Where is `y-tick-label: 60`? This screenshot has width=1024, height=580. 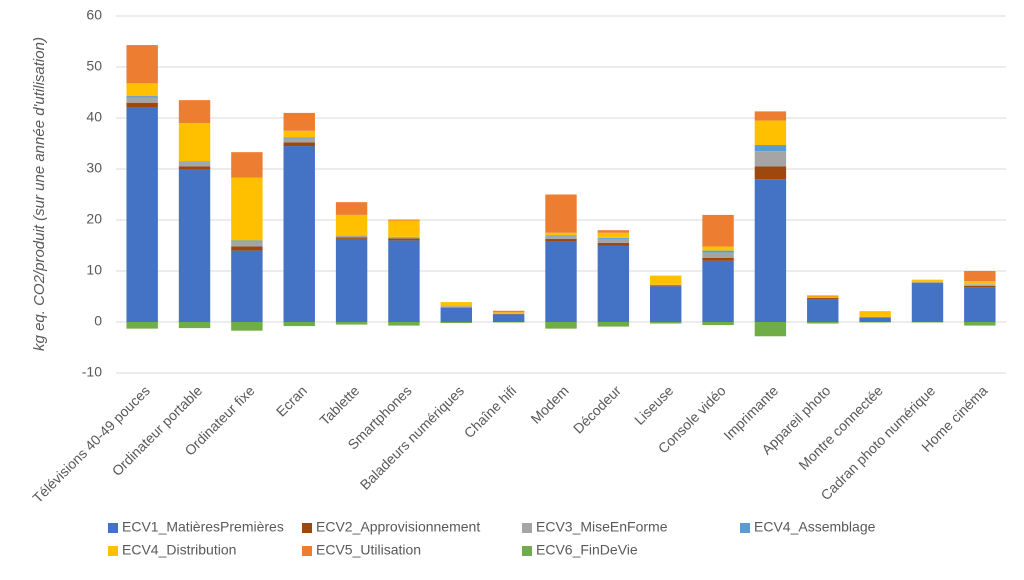
y-tick-label: 60 is located at coordinates (94, 15).